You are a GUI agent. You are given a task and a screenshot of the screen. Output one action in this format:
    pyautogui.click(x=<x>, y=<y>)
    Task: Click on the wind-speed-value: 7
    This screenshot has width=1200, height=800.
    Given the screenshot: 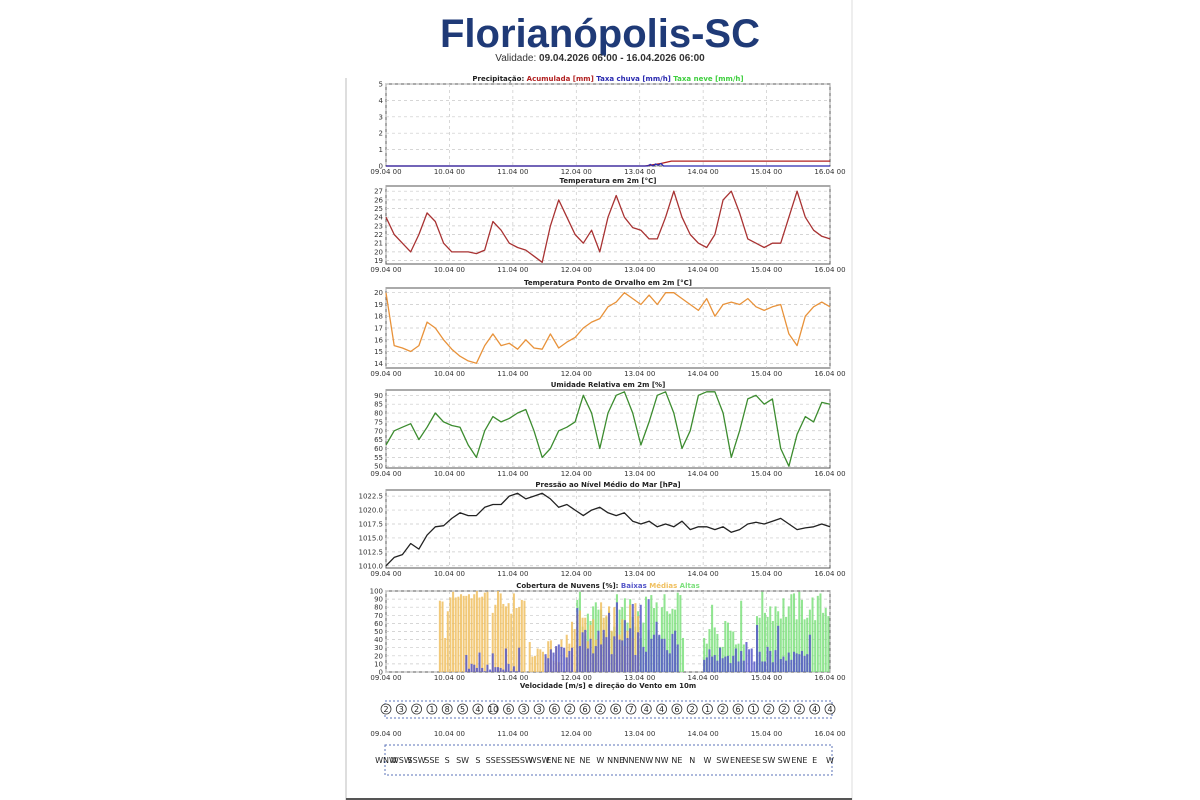 What is the action you would take?
    pyautogui.click(x=630, y=709)
    